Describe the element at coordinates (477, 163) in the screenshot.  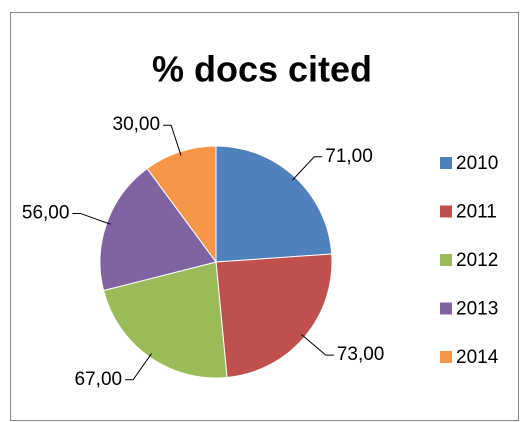
I see `legend-label: 2010` at that location.